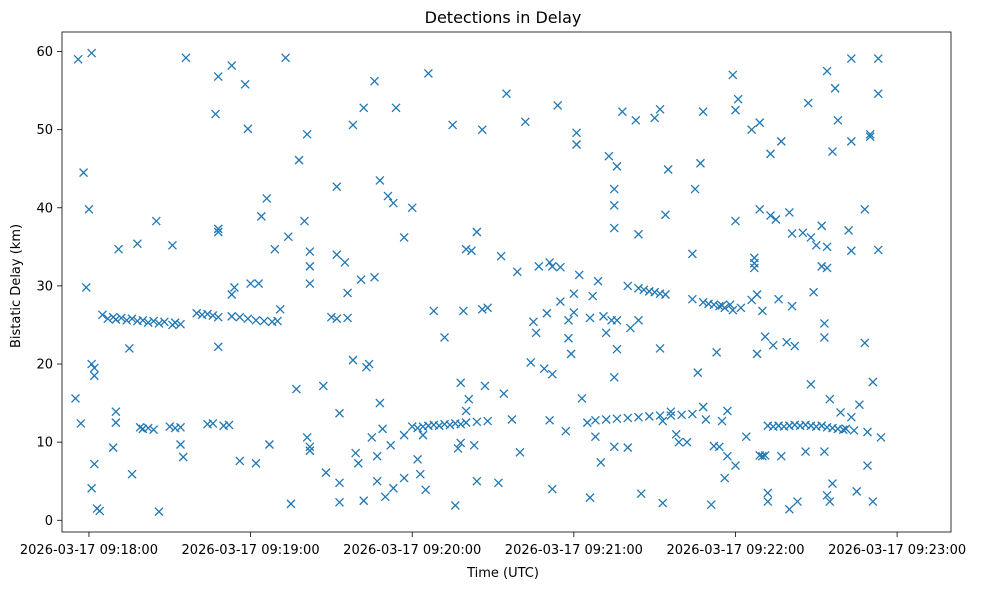  I want to click on chart-title: Detections in Delay, so click(503, 17).